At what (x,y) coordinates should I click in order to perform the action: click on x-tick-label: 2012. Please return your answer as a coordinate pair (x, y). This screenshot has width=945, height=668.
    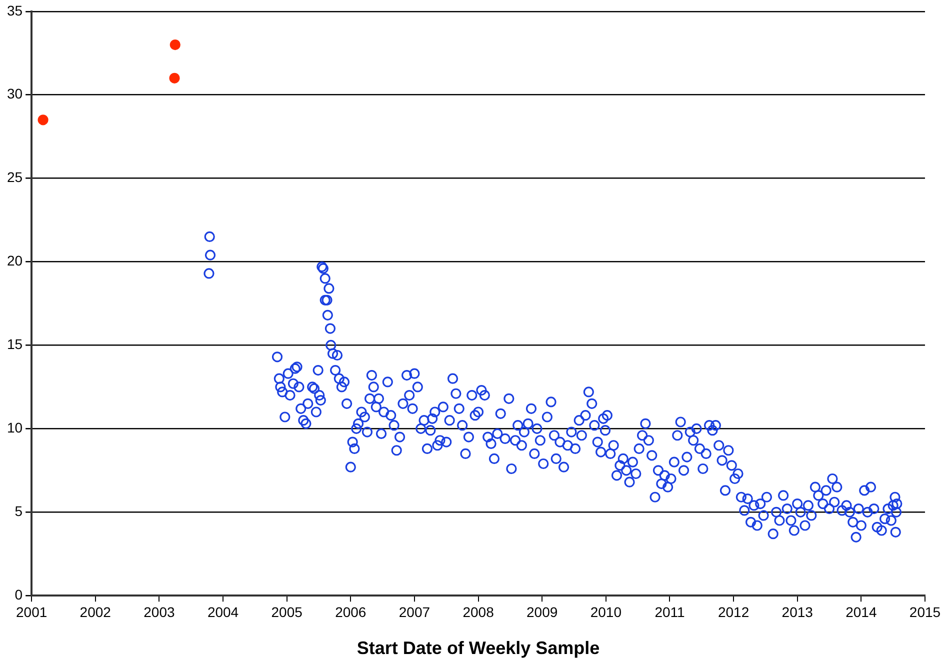
    Looking at the image, I should click on (734, 612).